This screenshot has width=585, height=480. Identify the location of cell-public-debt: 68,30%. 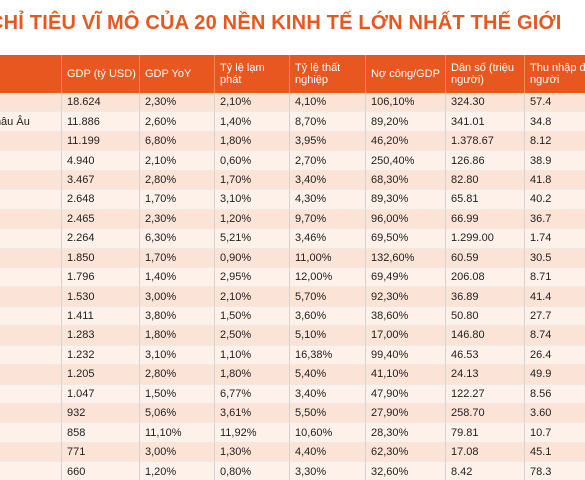
(406, 180).